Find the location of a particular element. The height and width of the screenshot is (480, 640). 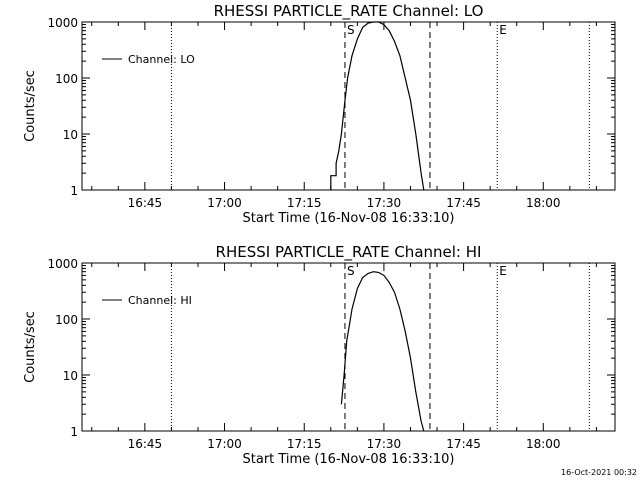

panel-1-x-tick-label: 17:30 is located at coordinates (384, 203).